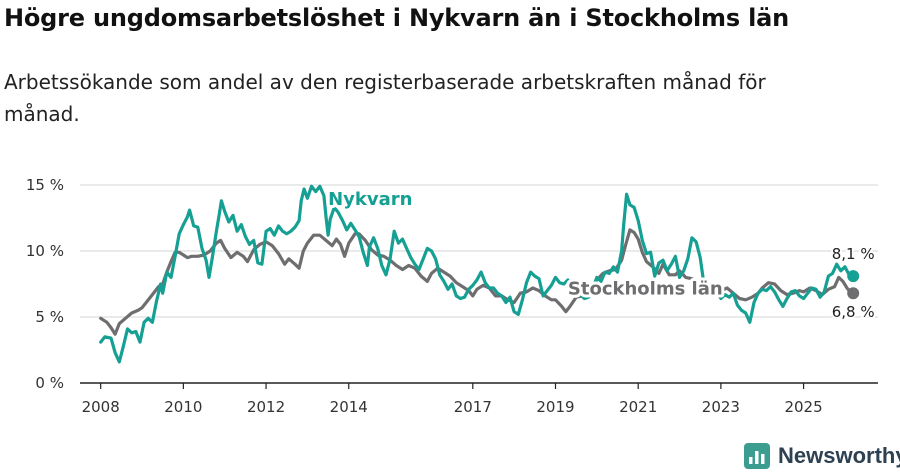 This screenshot has width=900, height=474. I want to click on series-annotations: Nykvarn Stockholms län, so click(525, 244).